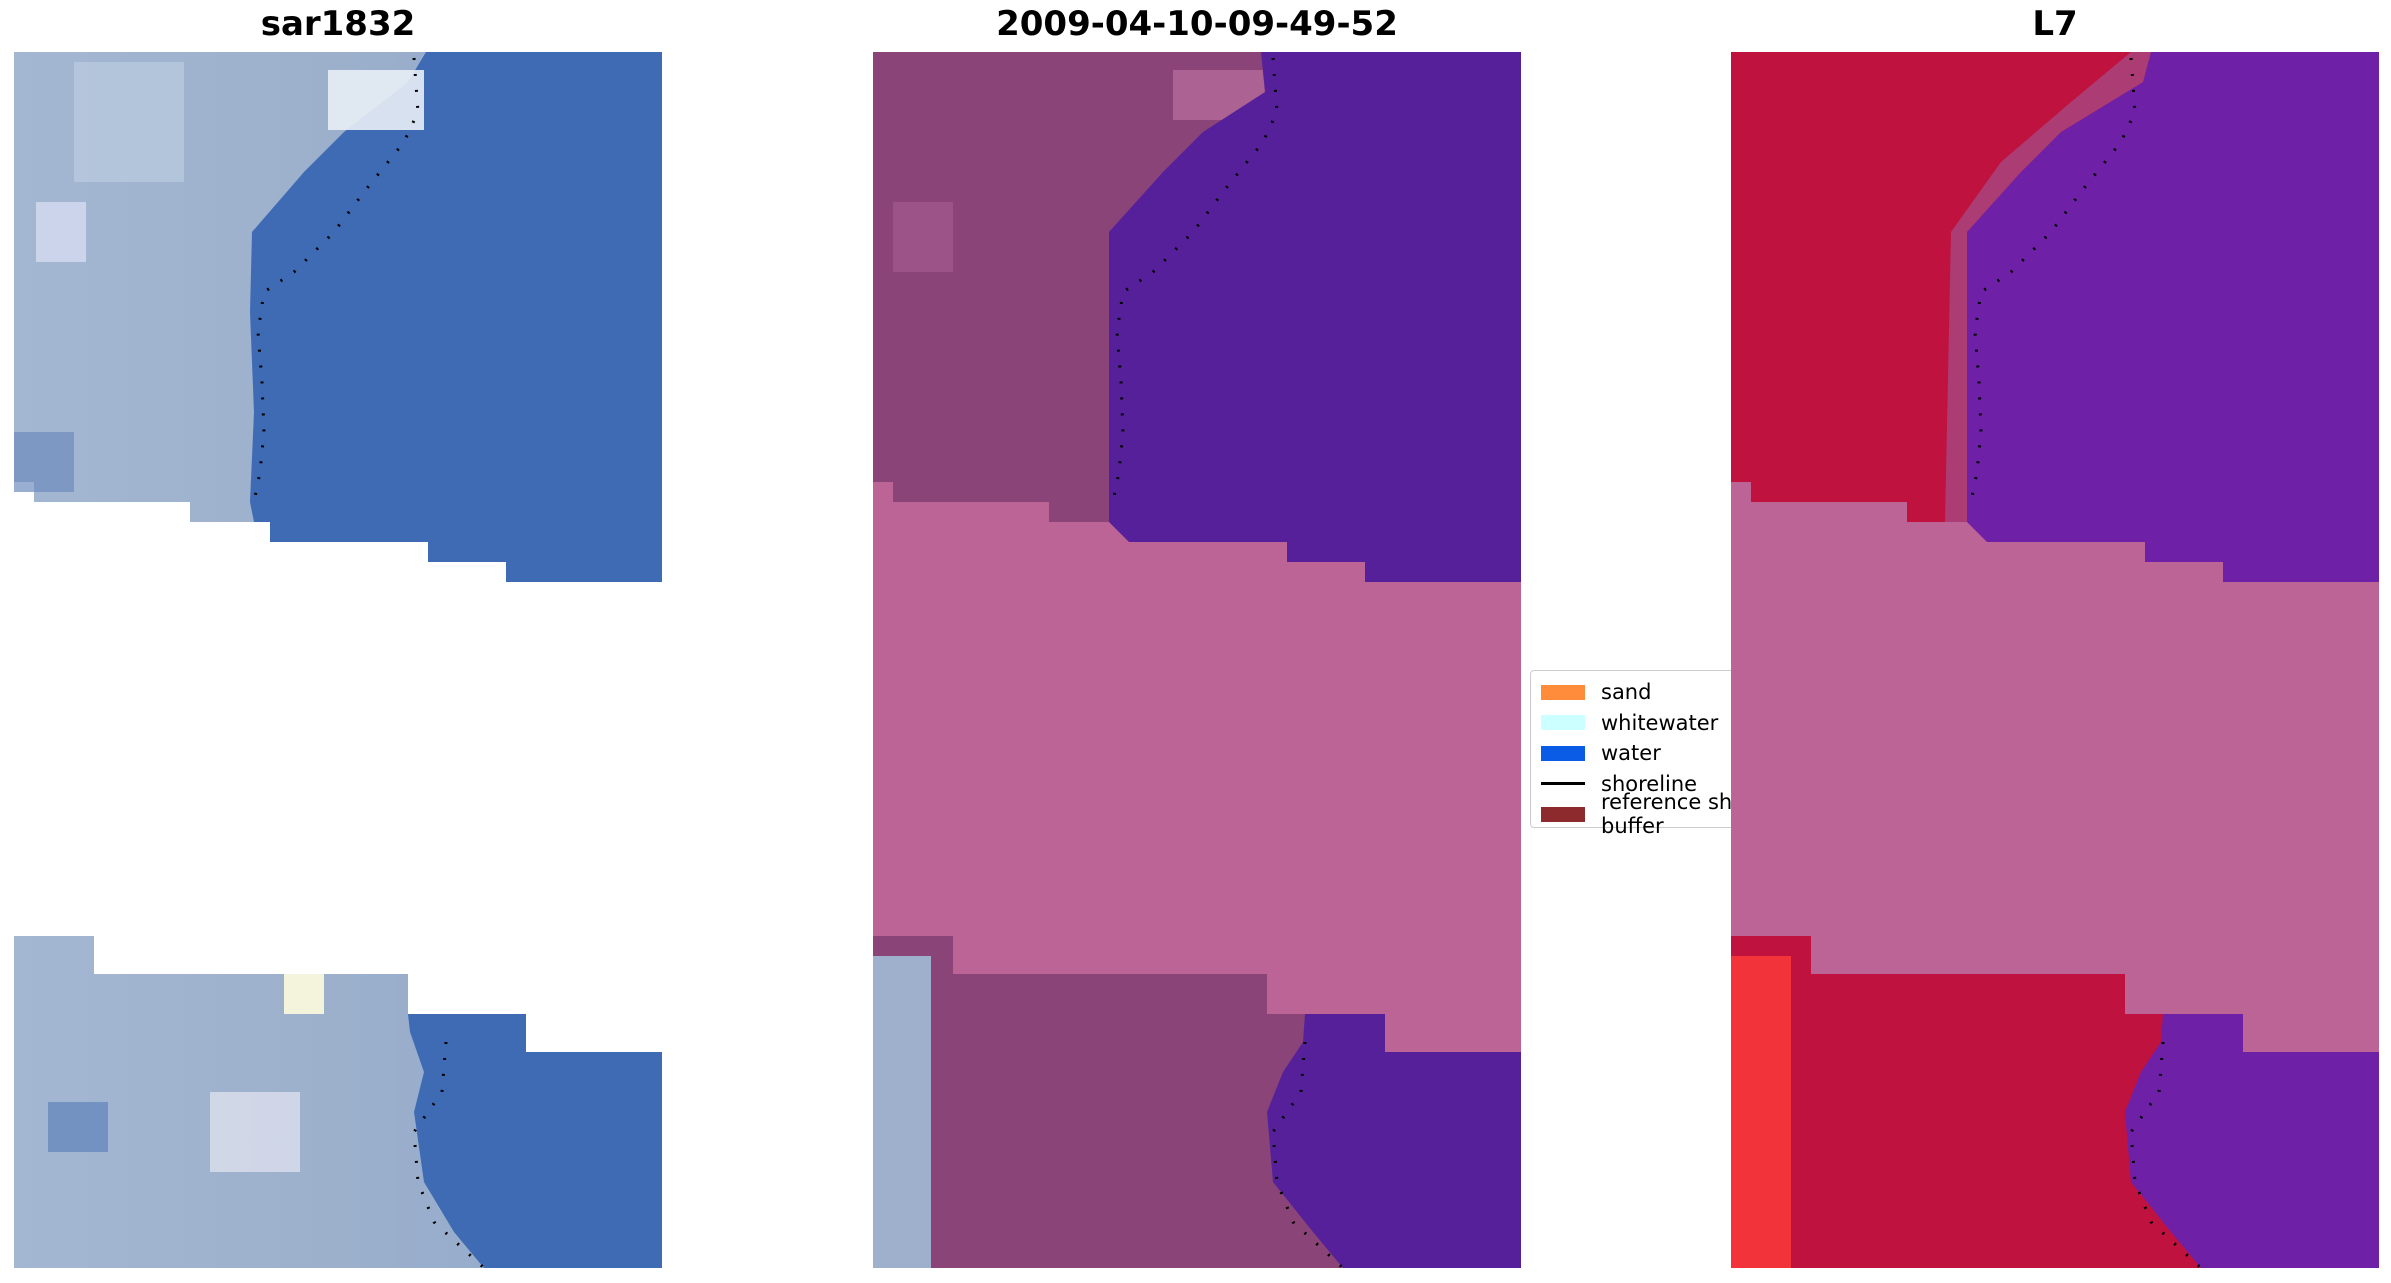 The width and height of the screenshot is (2391, 1283). I want to click on classified-whitewater-strip, so click(902, 1112).